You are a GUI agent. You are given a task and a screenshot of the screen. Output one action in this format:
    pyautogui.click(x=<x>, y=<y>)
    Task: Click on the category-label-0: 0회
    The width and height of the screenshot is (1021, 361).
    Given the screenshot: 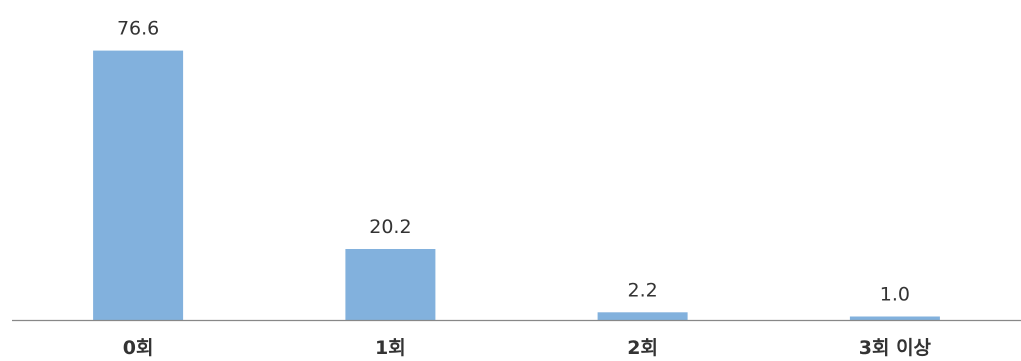 What is the action you would take?
    pyautogui.click(x=138, y=348)
    